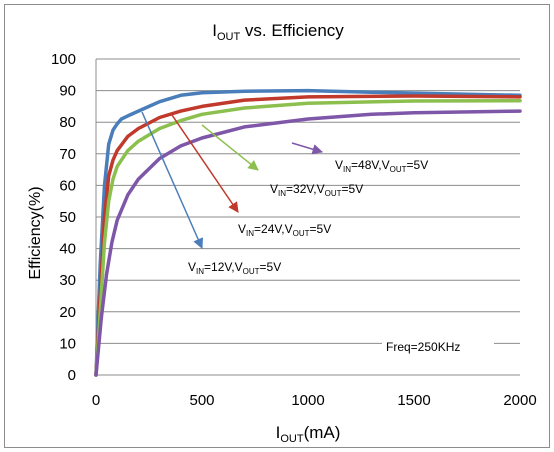 The height and width of the screenshot is (452, 554). Describe the element at coordinates (67, 91) in the screenshot. I see `y-tick-label: 90` at that location.